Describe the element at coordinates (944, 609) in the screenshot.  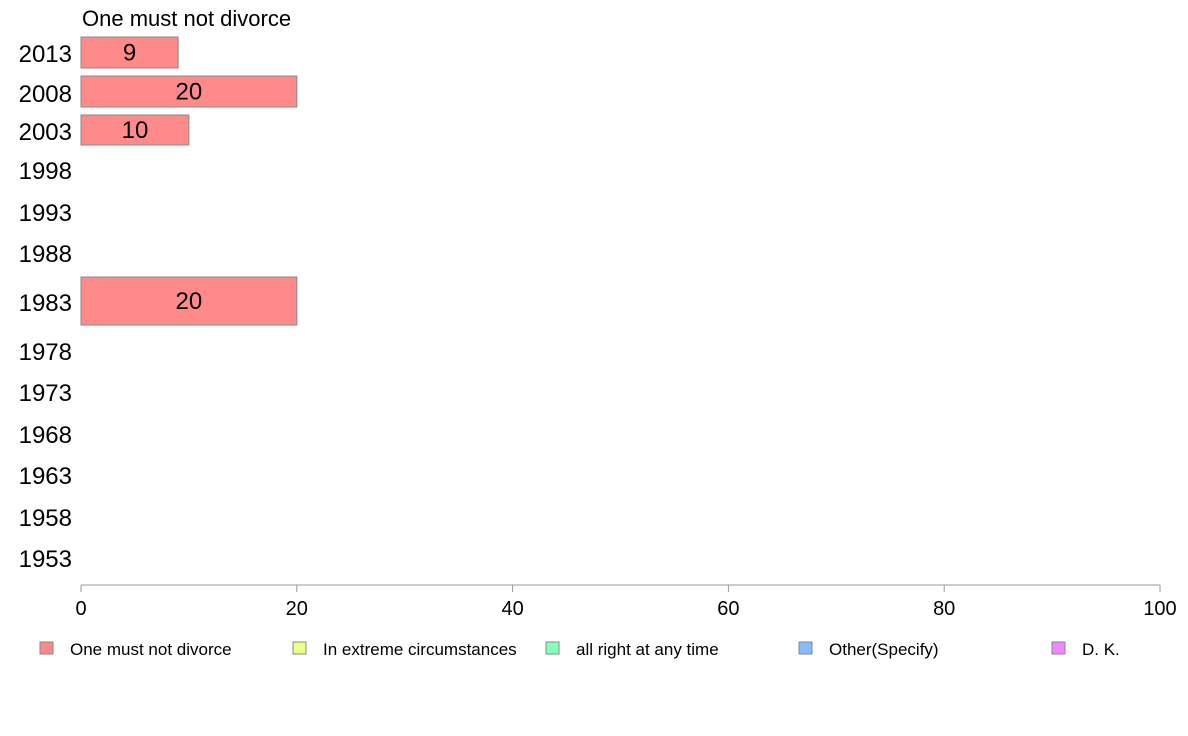
I see `x-tick-label-80: 80` at that location.